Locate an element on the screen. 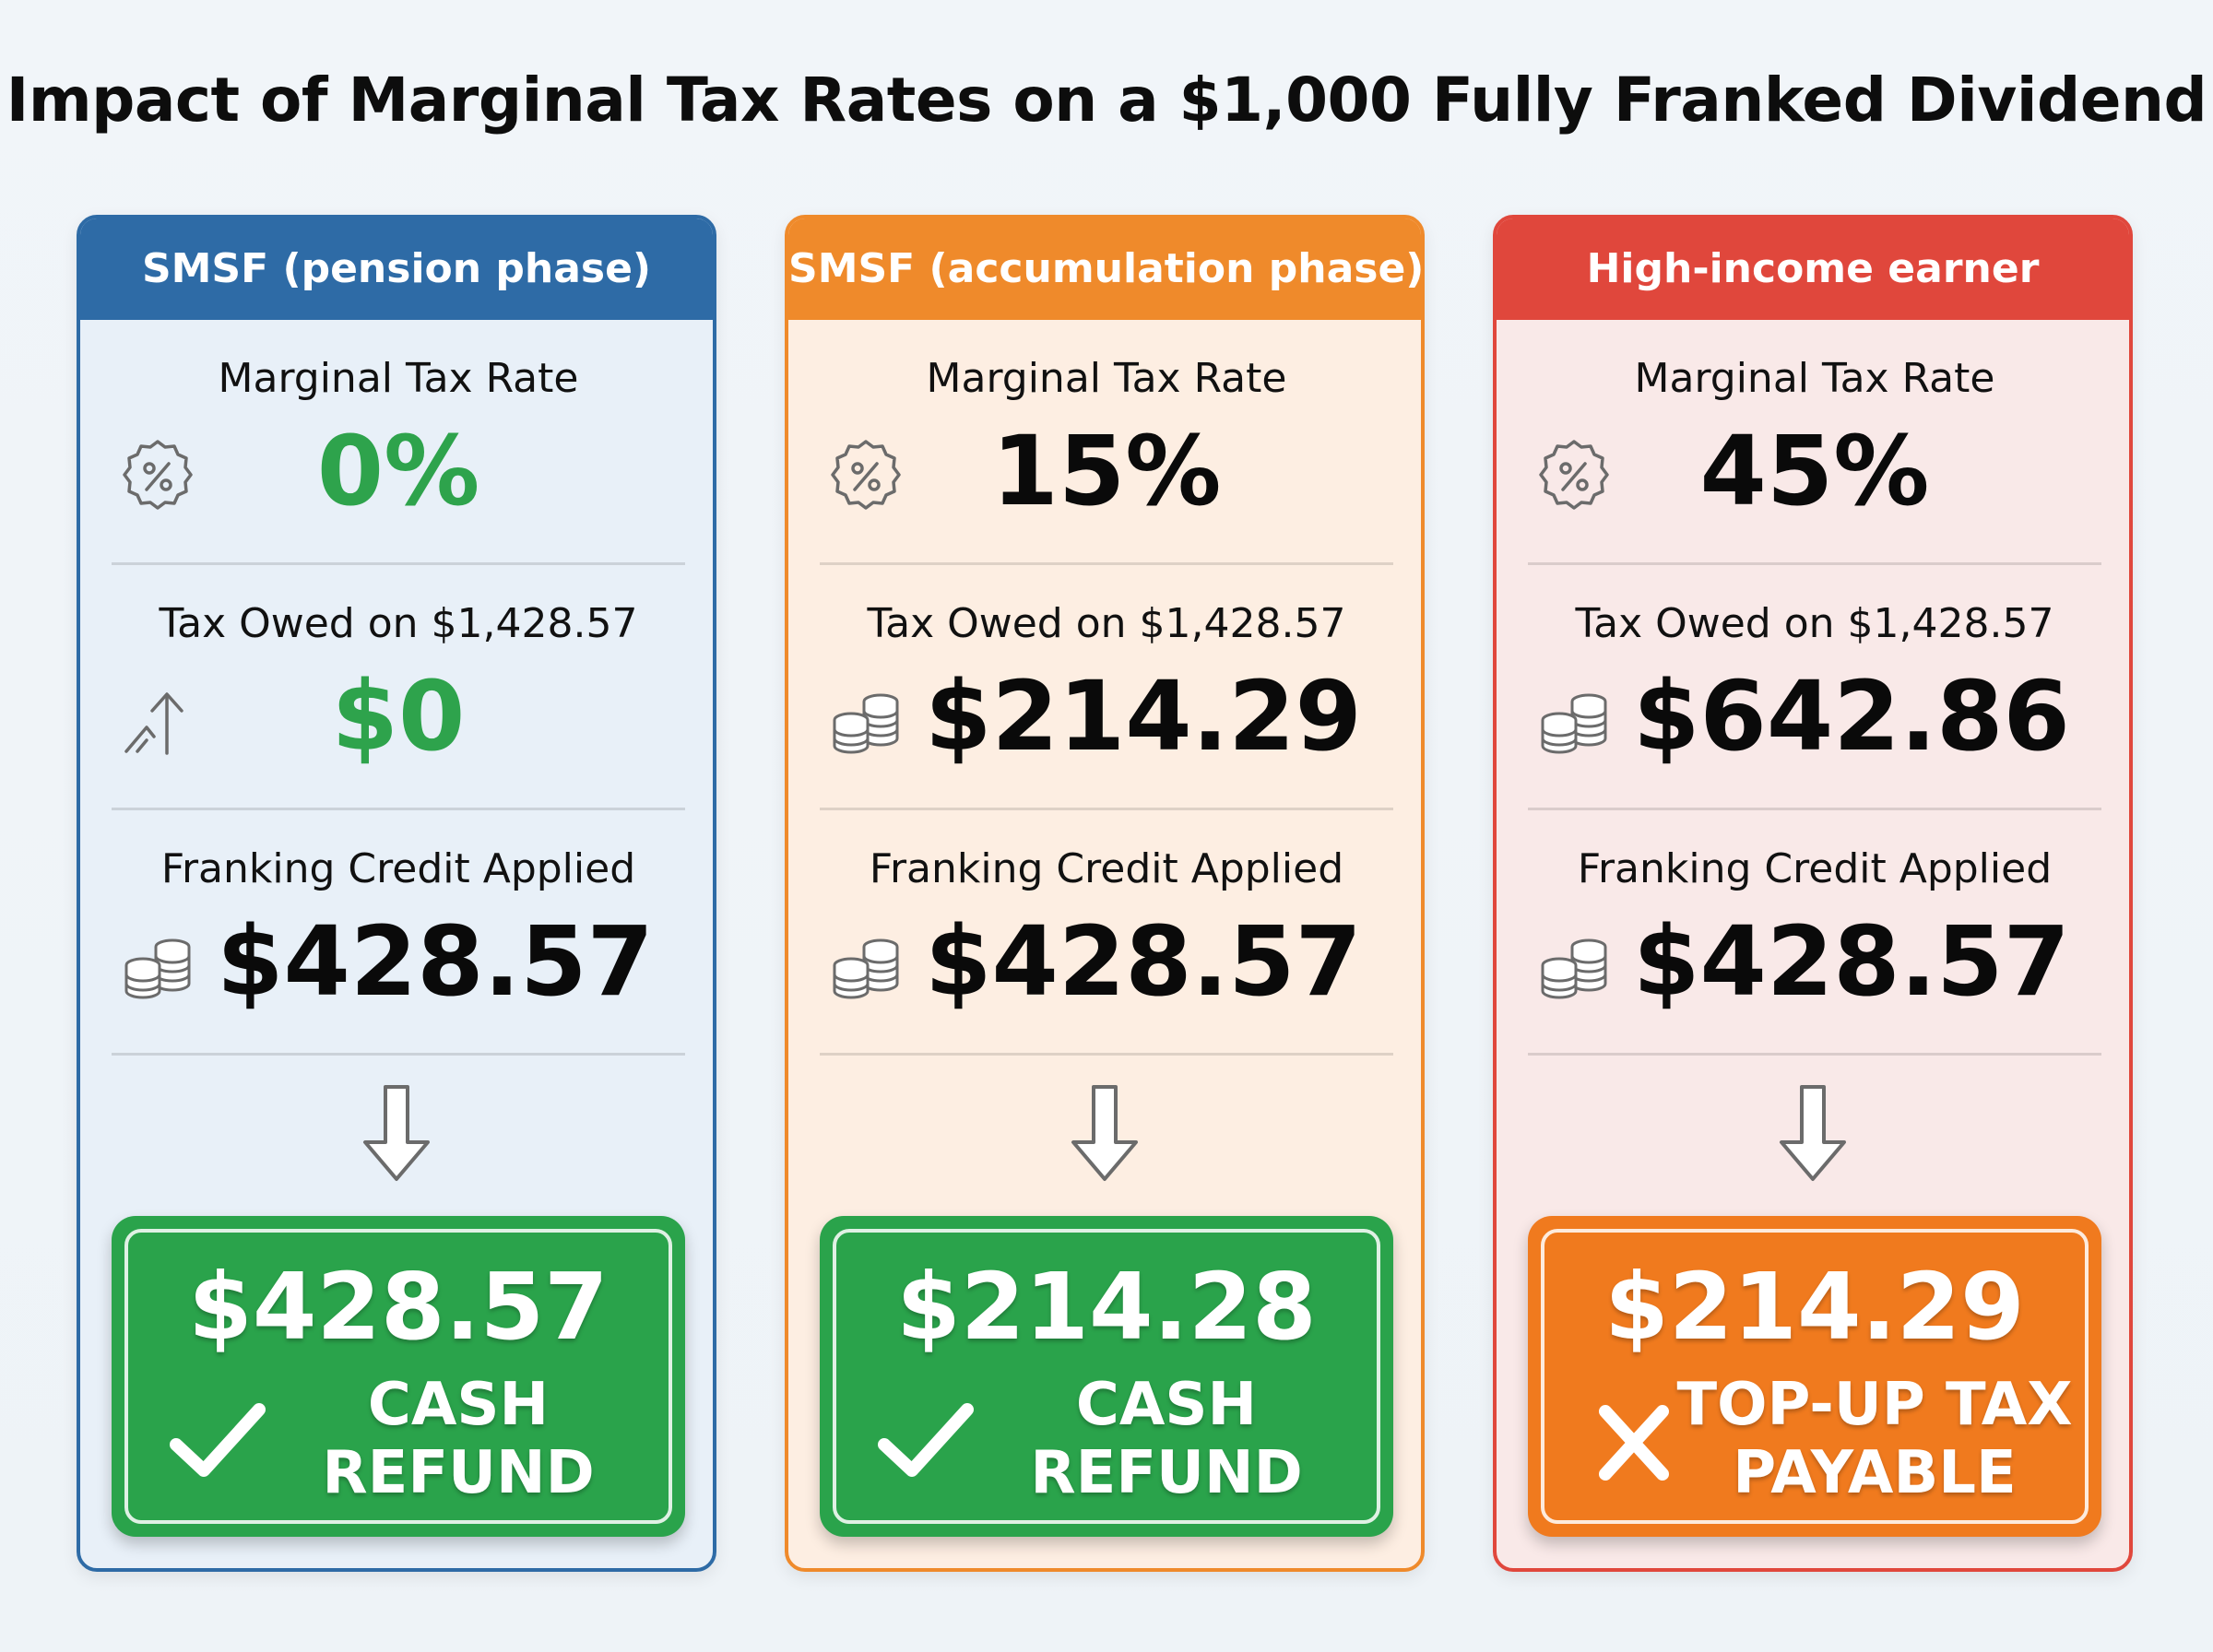  marginal-rate-section: Marginal Tax Rate 0% is located at coordinates (398, 442).